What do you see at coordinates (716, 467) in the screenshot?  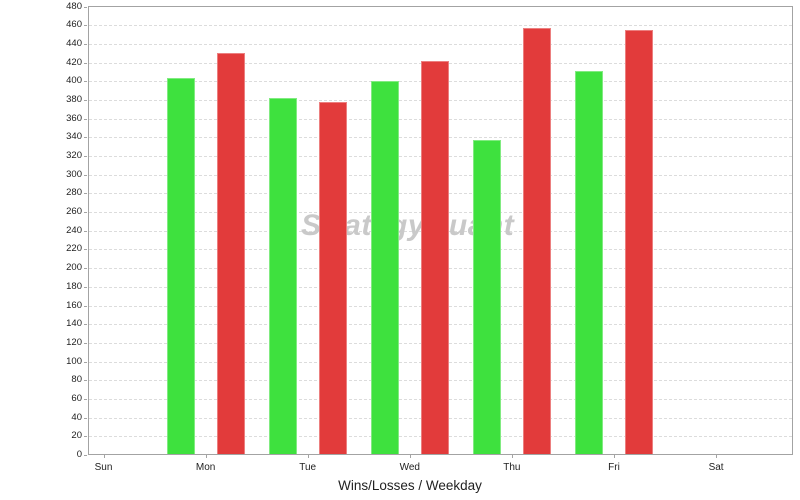 I see `x-tick-label-sat: Sat` at bounding box center [716, 467].